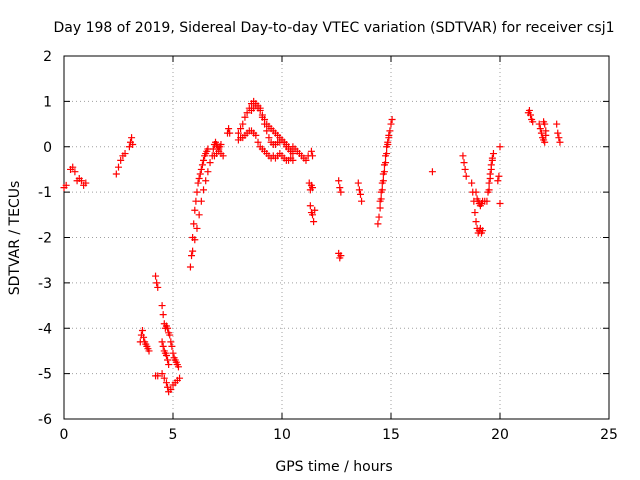 The height and width of the screenshot is (480, 640). I want to click on y-tick-label: -6, so click(45, 420).